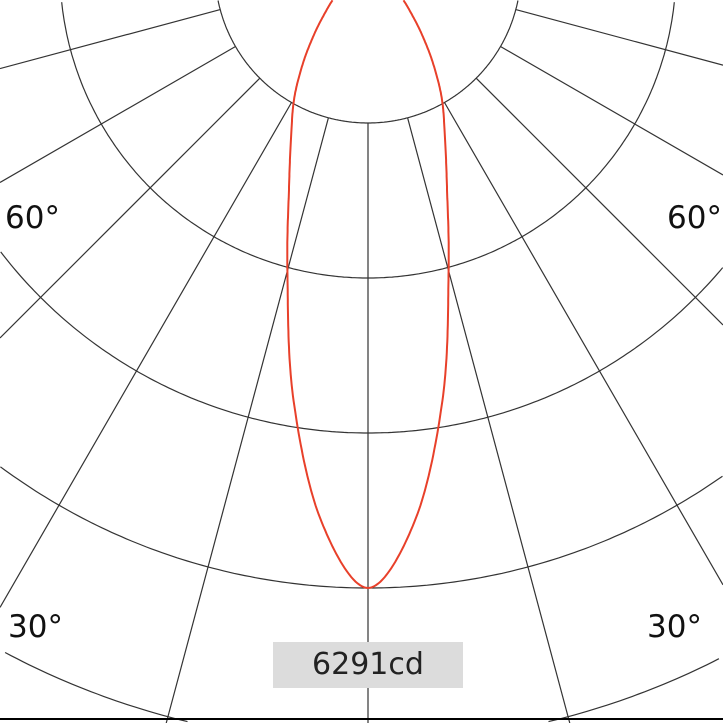  Describe the element at coordinates (694, 218) in the screenshot. I see `angle-label-60-right: 60°` at that location.